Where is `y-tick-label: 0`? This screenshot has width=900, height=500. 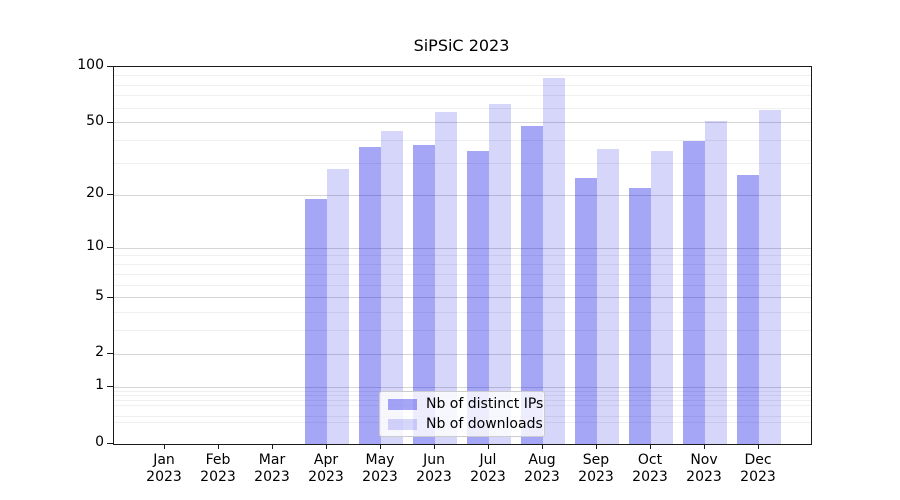 y-tick-label: 0 is located at coordinates (99, 442).